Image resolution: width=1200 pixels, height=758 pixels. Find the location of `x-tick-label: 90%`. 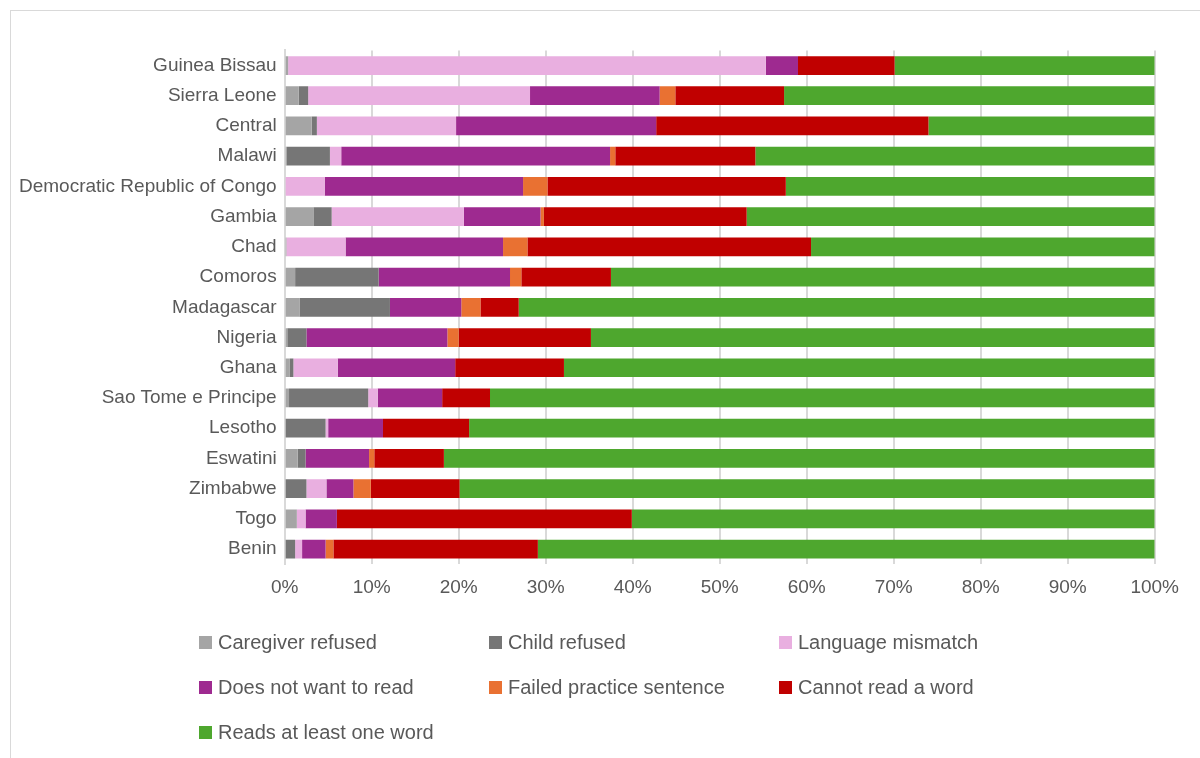

x-tick-label: 90% is located at coordinates (1067, 586).